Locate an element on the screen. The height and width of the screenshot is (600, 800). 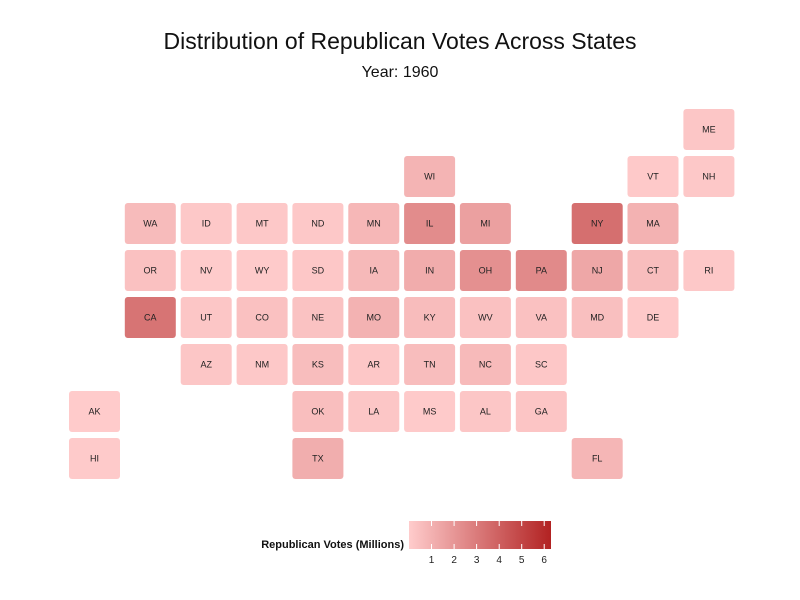
state-label: NY is located at coordinates (597, 224).